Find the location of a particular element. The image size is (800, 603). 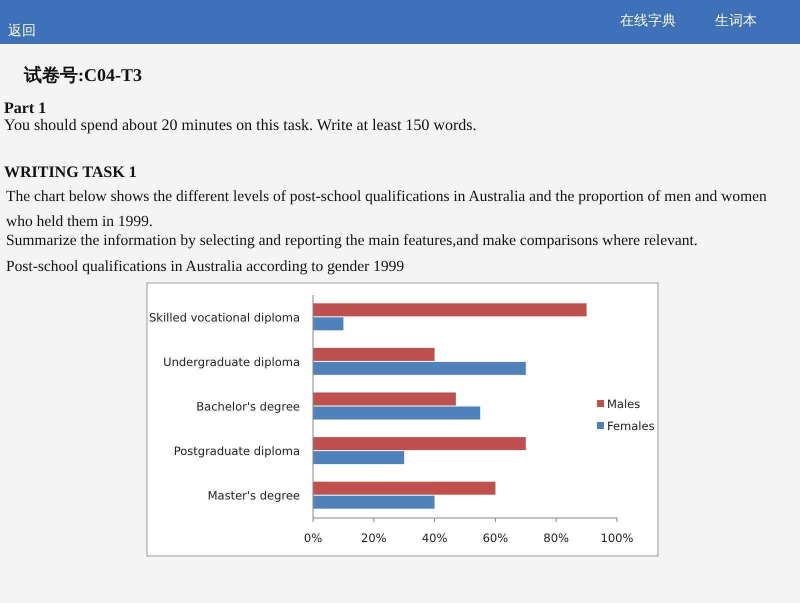

legend-label: Males is located at coordinates (623, 404).